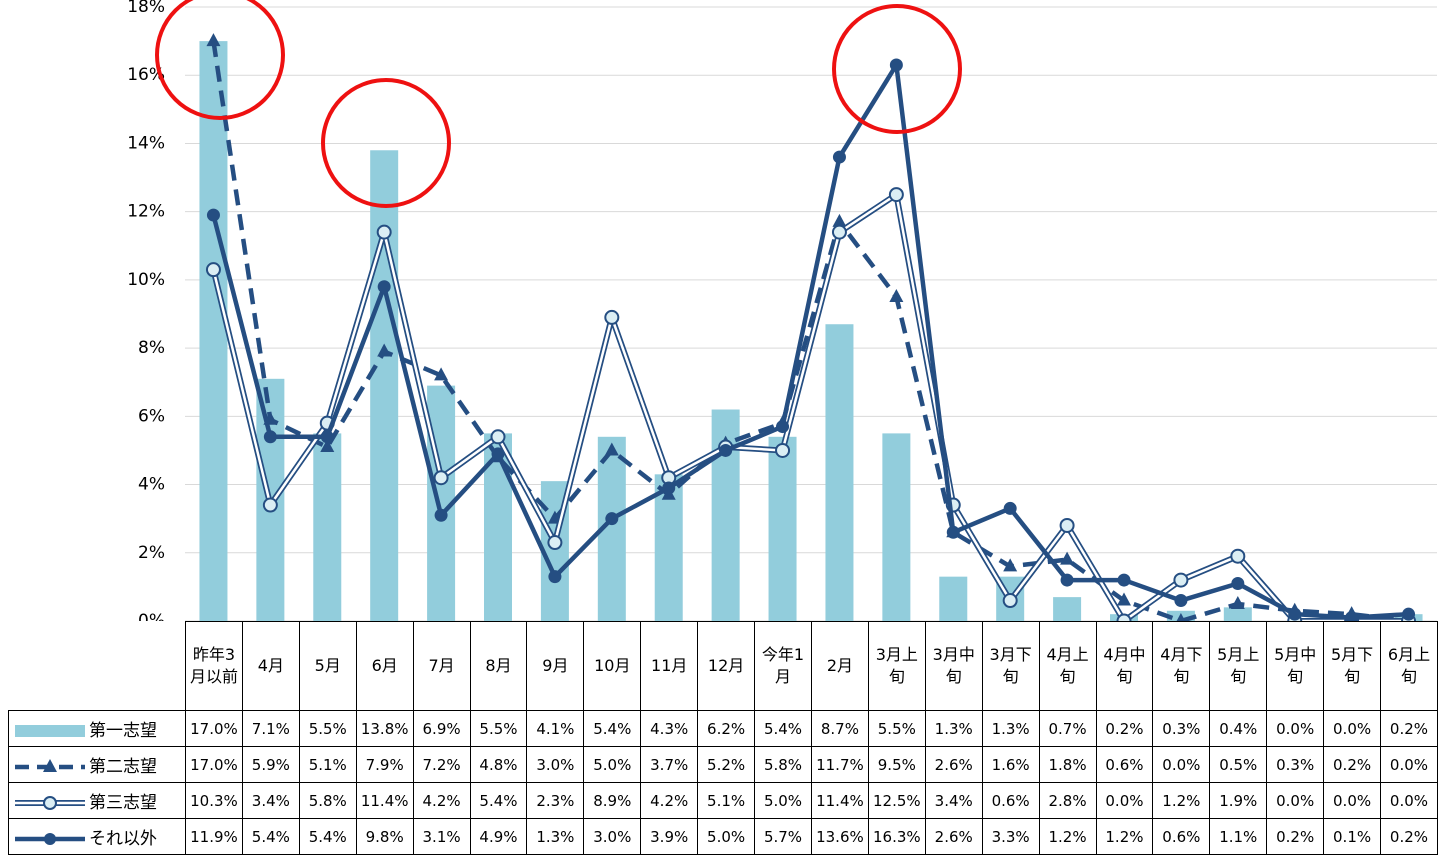 The width and height of the screenshot is (1447, 855). What do you see at coordinates (1067, 764) in the screenshot?
I see `data-label: 1.8%` at bounding box center [1067, 764].